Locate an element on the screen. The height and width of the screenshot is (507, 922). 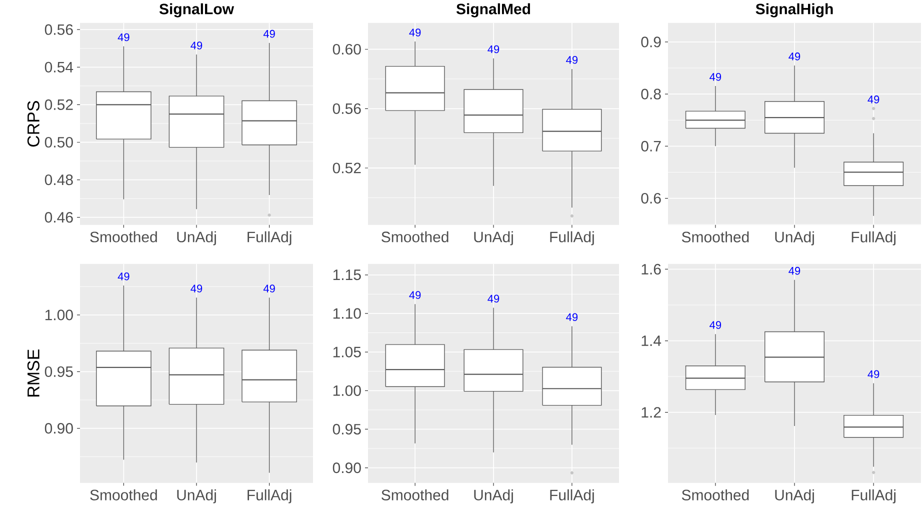
y-tick-label: 1.2 is located at coordinates (651, 412).